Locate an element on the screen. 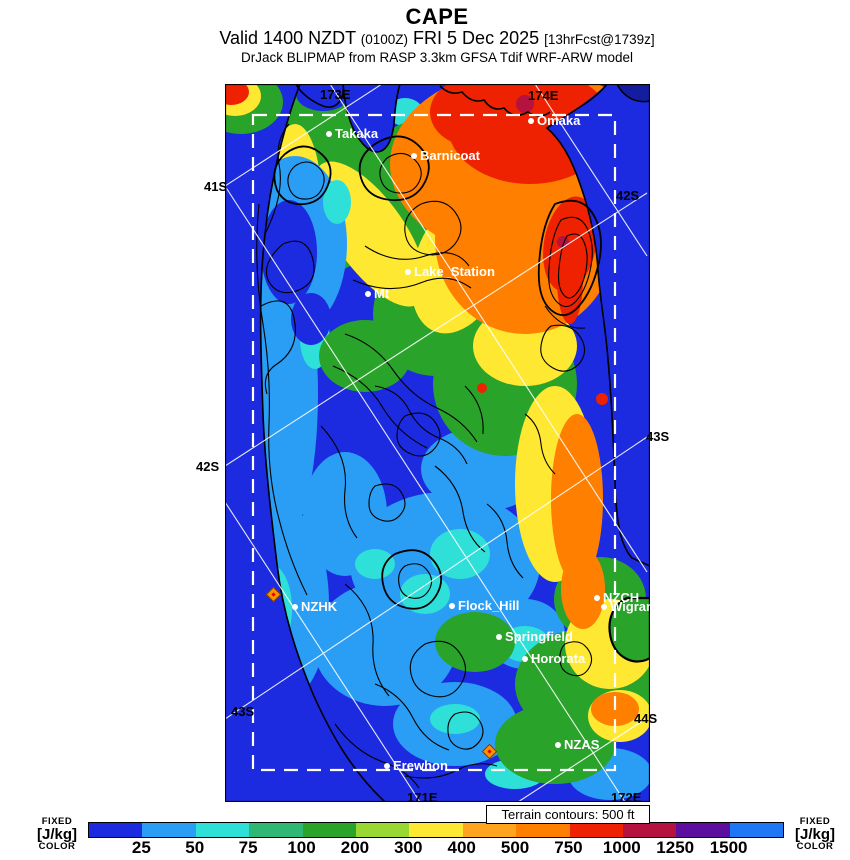 This screenshot has height=860, width=850. site-marker: Omaka is located at coordinates (554, 120).